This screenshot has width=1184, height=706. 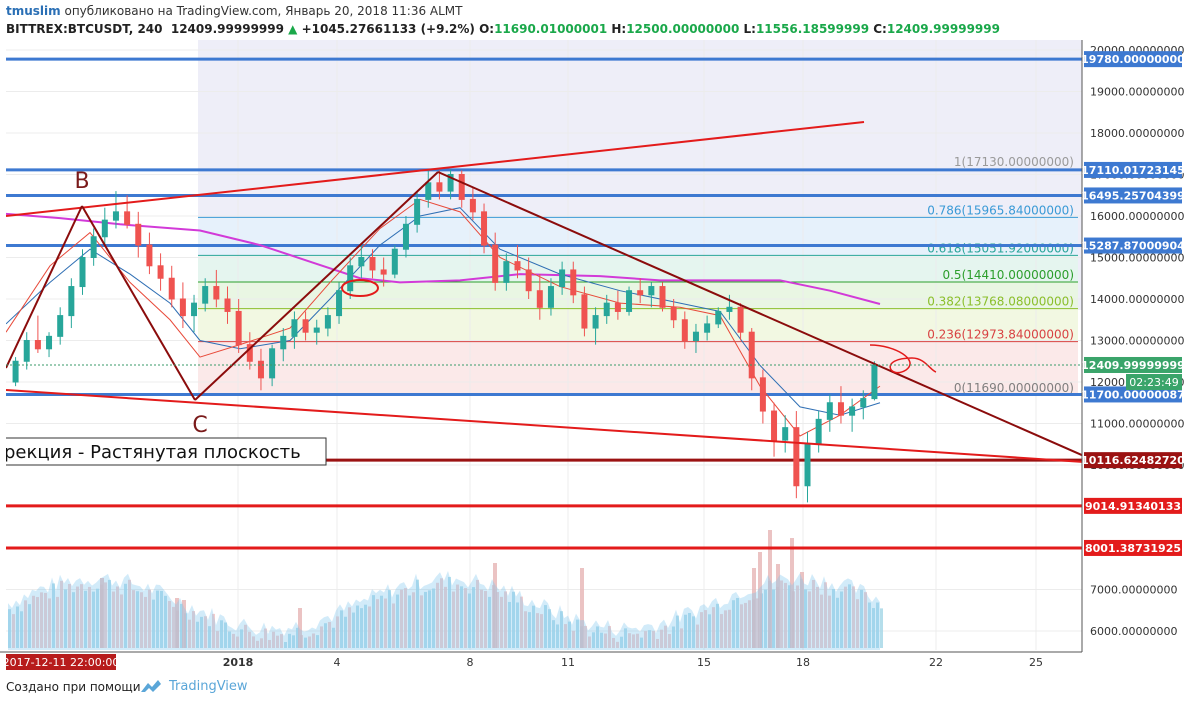 I want to click on tradingview-logo-icon, so click(x=151, y=686).